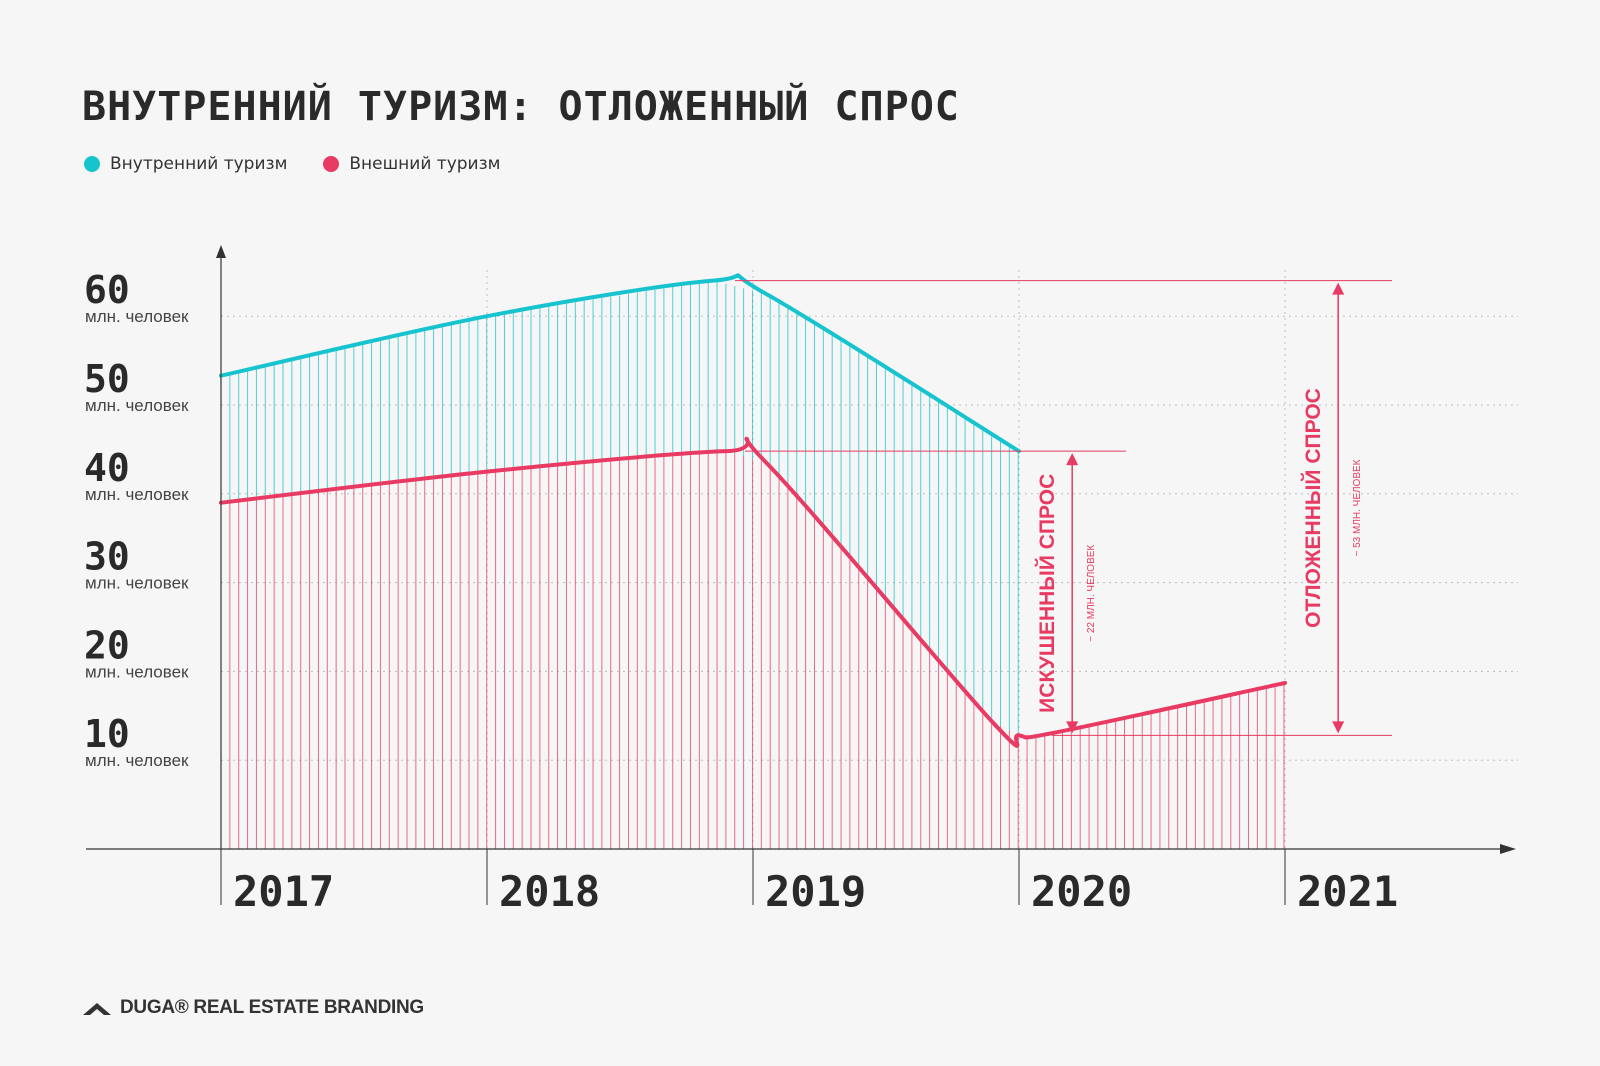 The width and height of the screenshot is (1600, 1066). I want to click on annotation-label-tempted-demand: ИСКУШЕННЫЙ СПРОС, so click(1047, 593).